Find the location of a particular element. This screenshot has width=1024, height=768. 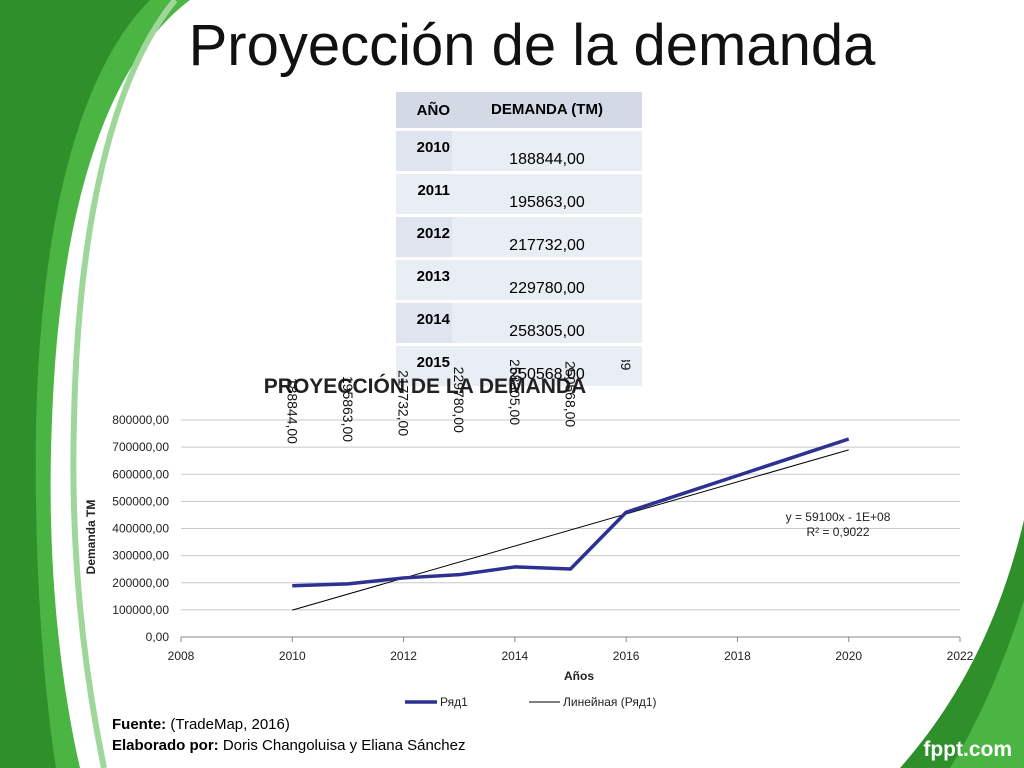

row-demand: 188844,00 is located at coordinates (547, 151).